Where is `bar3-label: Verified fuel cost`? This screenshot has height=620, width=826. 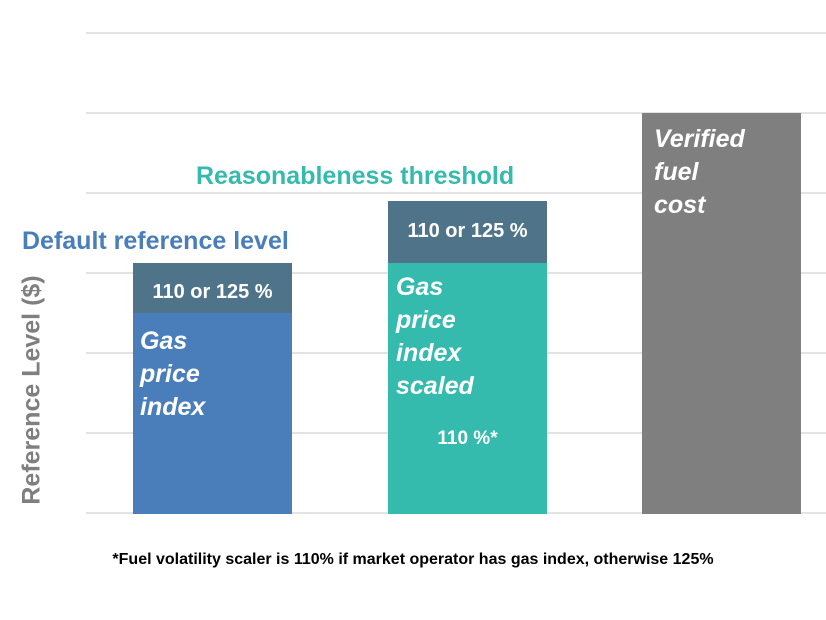
bar3-label: Verified fuel cost is located at coordinates (699, 172).